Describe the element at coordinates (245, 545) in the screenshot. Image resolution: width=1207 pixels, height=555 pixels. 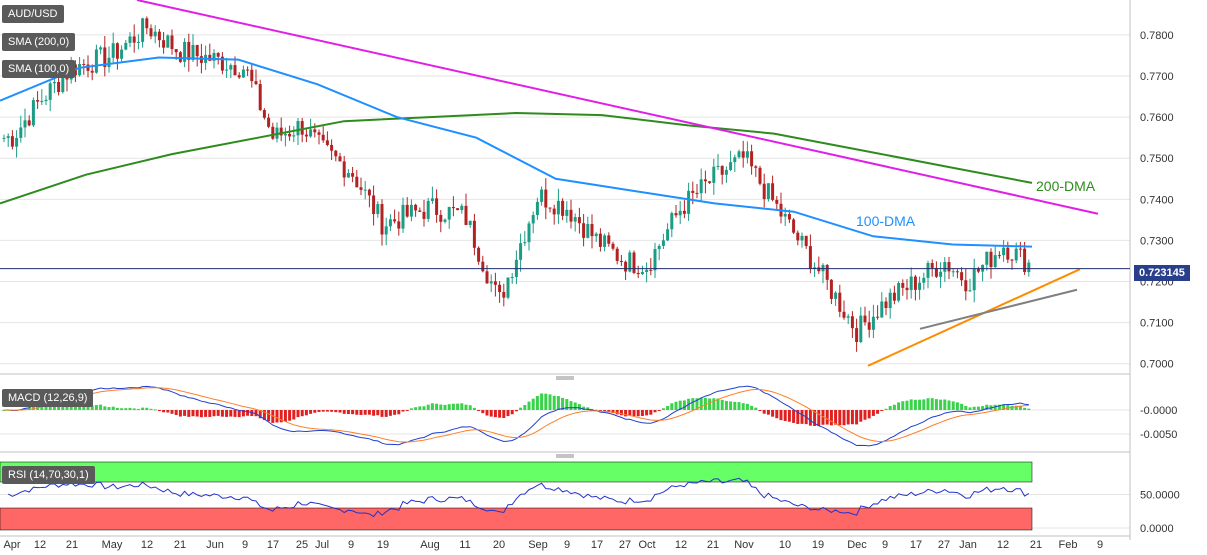
I see `x-tick-label: 9` at that location.